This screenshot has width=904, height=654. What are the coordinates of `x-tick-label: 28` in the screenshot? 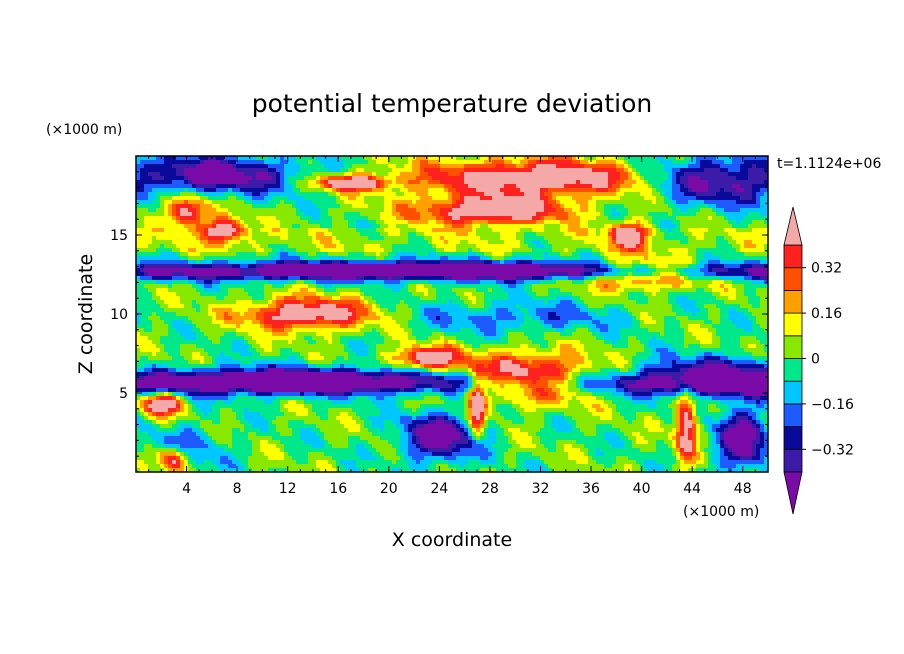 It's located at (490, 489).